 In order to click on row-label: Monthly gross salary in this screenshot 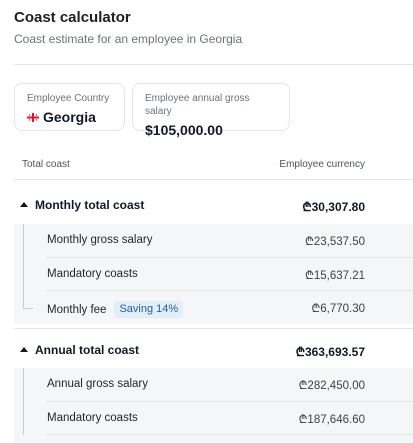, I will do `click(100, 240)`.